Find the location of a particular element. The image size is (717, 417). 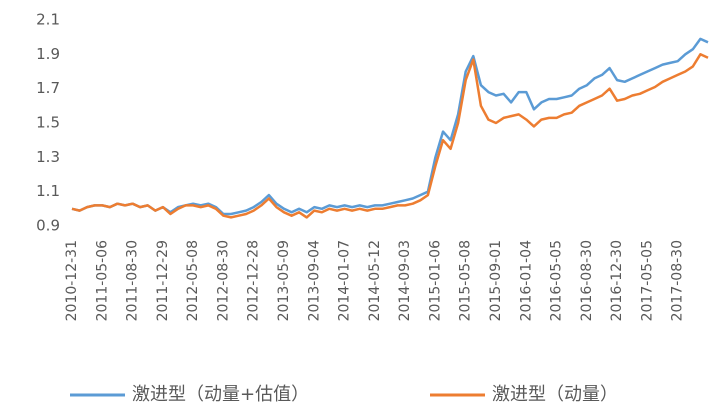

y-tick-label: 1.5 is located at coordinates (48, 123).